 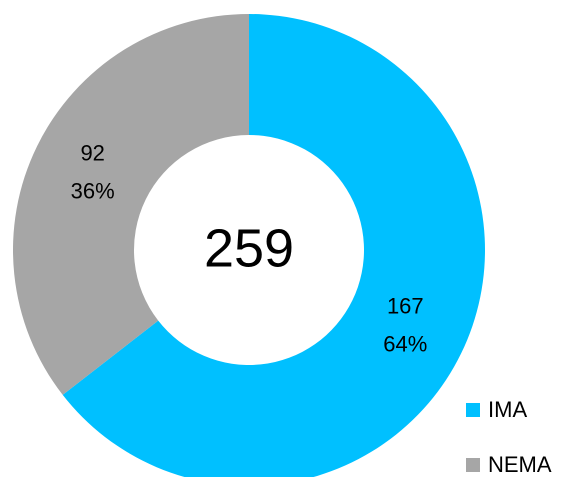 I want to click on legend-label: IMA, so click(x=507, y=409).